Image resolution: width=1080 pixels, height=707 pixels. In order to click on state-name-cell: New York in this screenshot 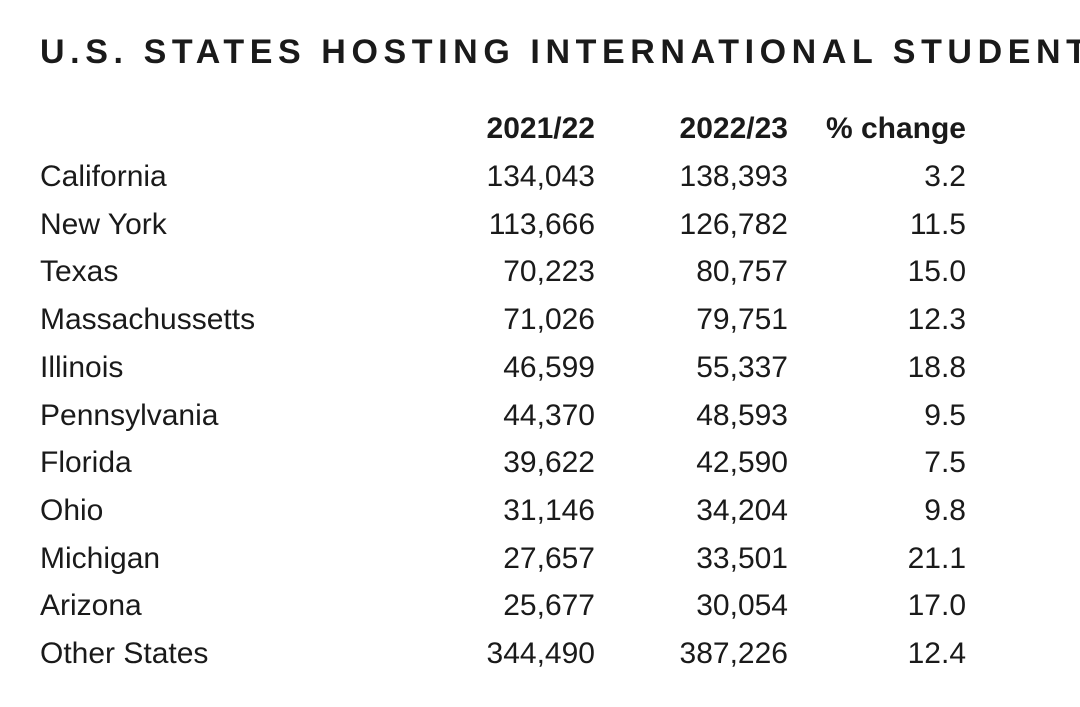, I will do `click(103, 224)`.